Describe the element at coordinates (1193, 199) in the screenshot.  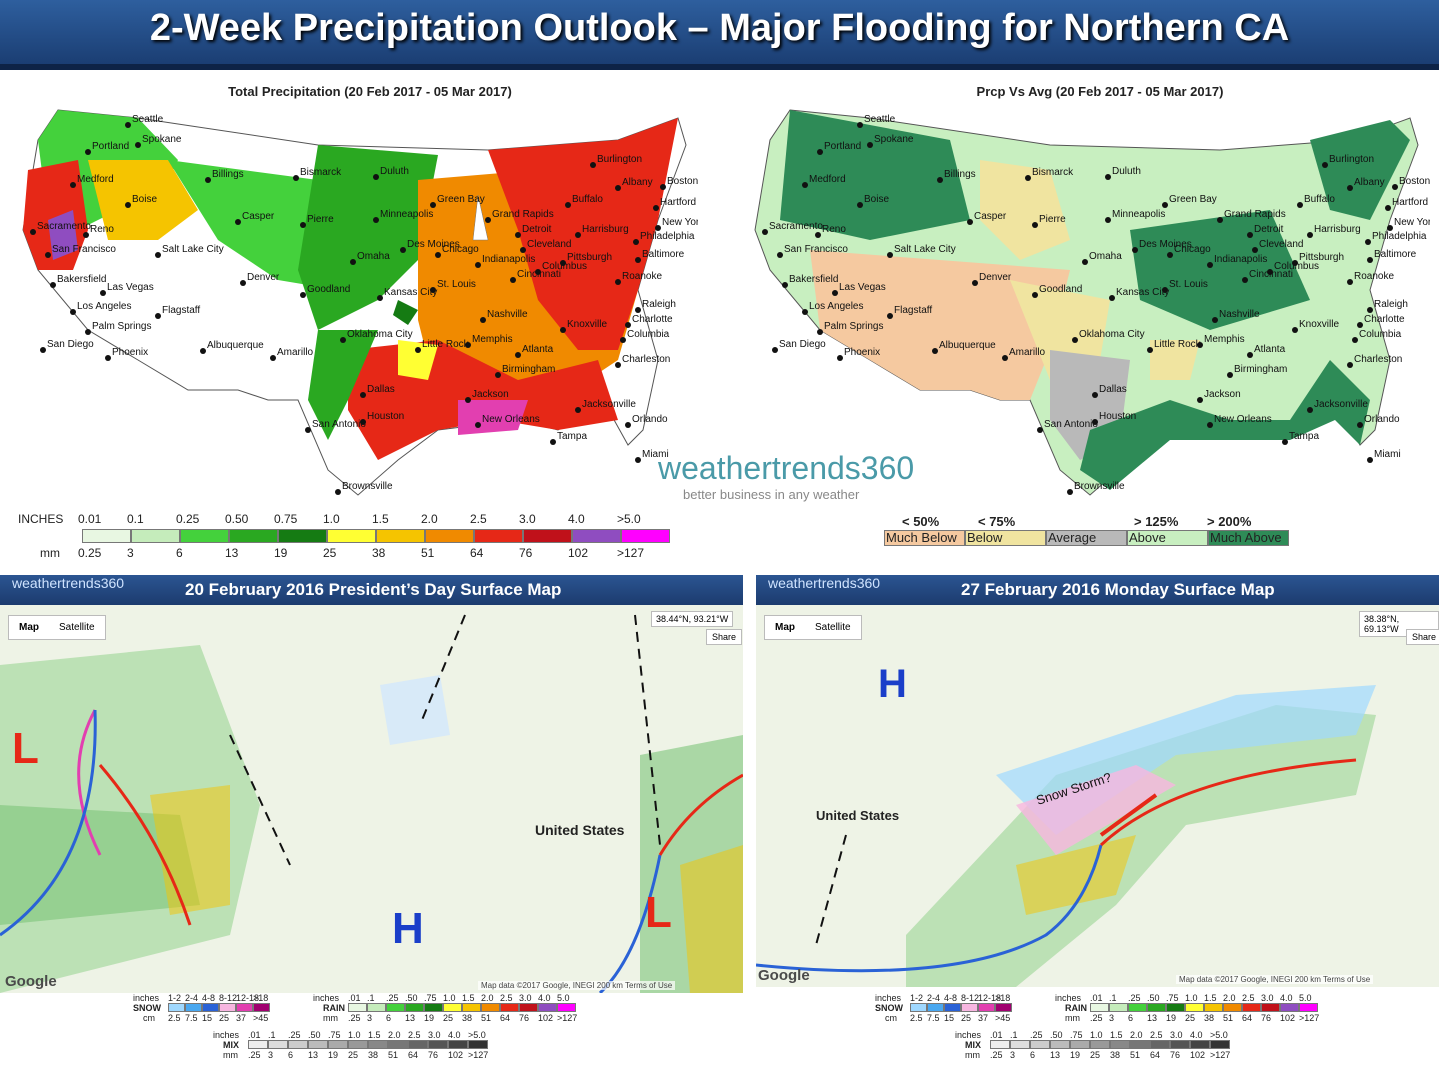
I see `city-label: Green Bay` at that location.